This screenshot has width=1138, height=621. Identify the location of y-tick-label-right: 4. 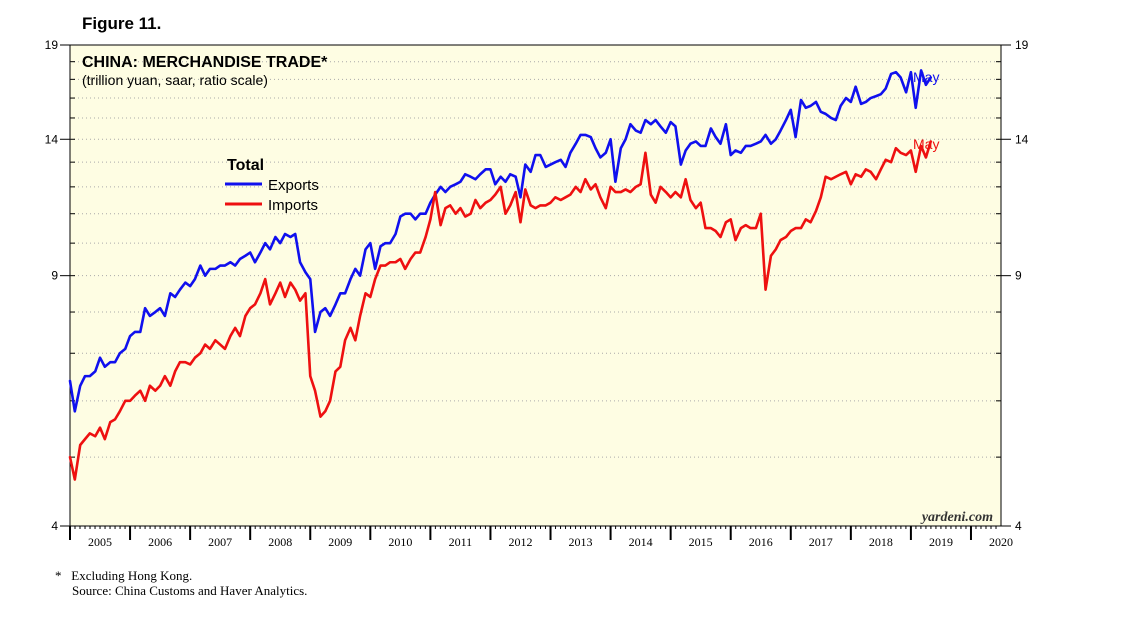
(1018, 526).